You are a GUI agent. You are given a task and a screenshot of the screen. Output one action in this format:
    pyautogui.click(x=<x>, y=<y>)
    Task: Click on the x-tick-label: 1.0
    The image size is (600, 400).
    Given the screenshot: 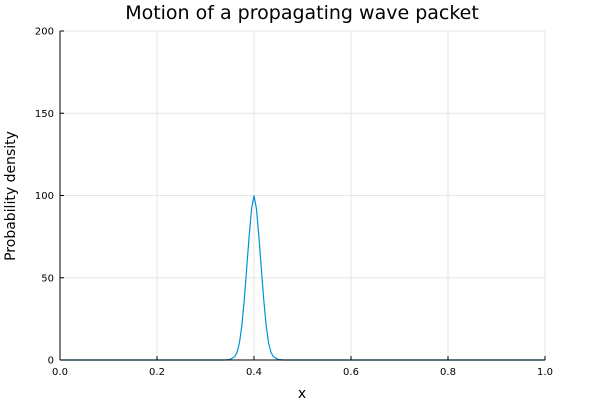 What is the action you would take?
    pyautogui.click(x=545, y=372)
    